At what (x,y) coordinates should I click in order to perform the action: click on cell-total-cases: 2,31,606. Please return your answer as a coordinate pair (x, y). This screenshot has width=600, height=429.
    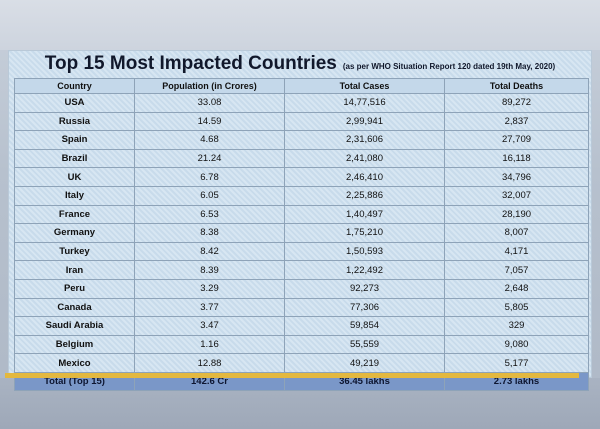
    Looking at the image, I should click on (364, 140).